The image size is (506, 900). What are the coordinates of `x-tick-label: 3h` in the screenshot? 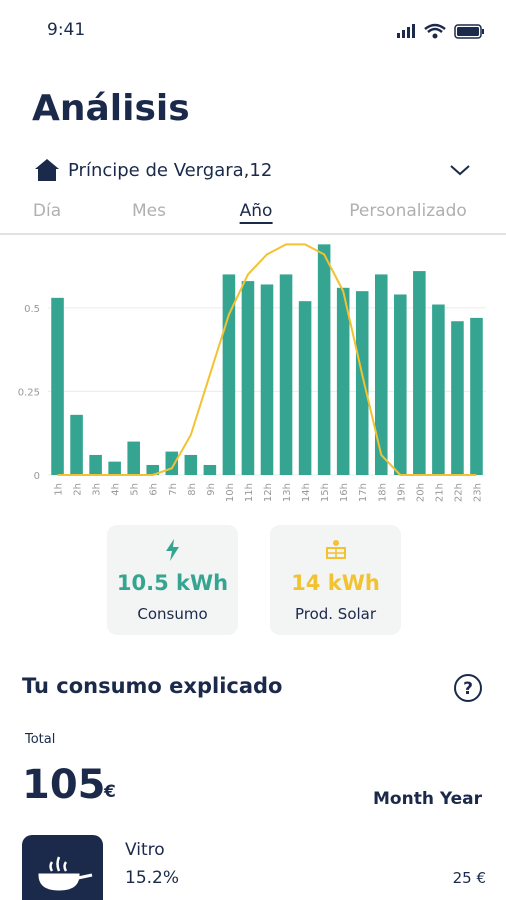 It's located at (97, 489).